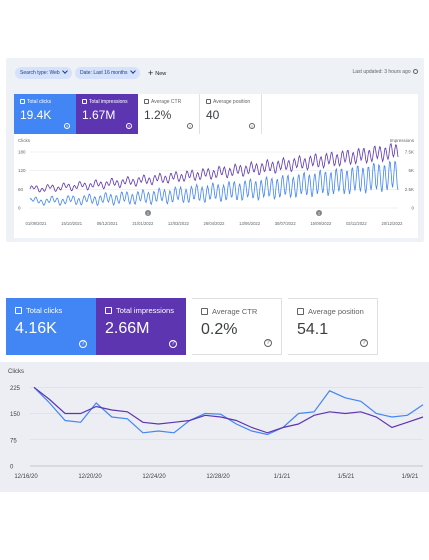 This screenshot has width=429, height=560. I want to click on metric-card-total-impressions: Total impressions 1.67M ?, so click(107, 114).